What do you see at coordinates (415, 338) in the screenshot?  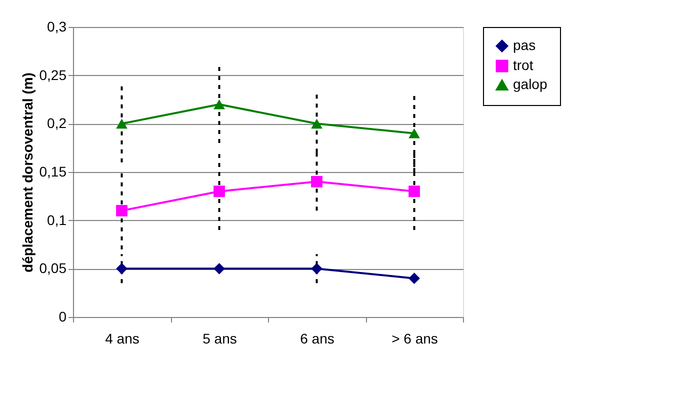 I see `x-tick-label: > 6 ans` at bounding box center [415, 338].